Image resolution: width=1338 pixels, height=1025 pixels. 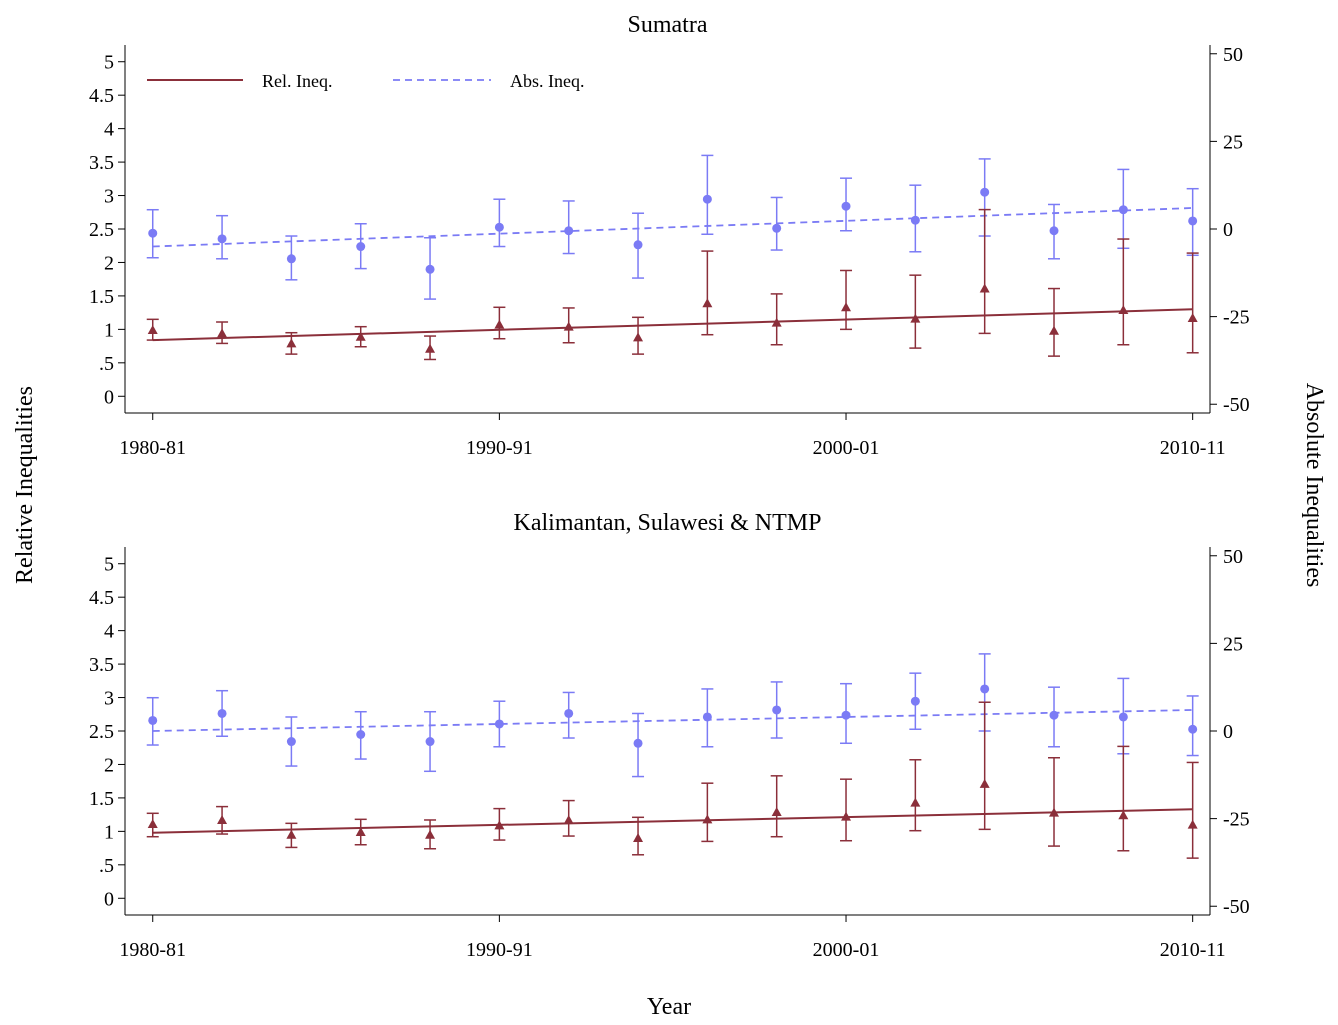 What do you see at coordinates (668, 523) in the screenshot?
I see `panel-title: Kalimantan, Sulawesi & NTMP` at bounding box center [668, 523].